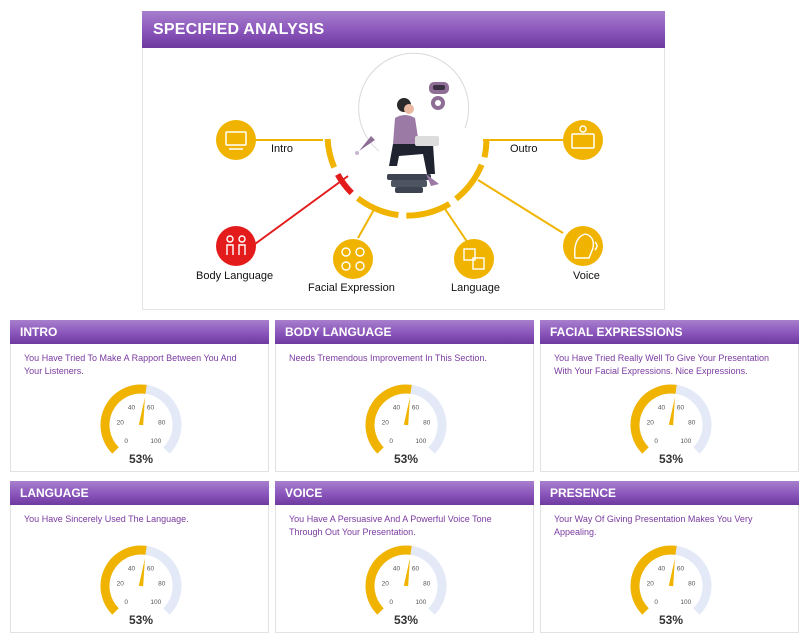 The width and height of the screenshot is (809, 644). I want to click on language-connector, so click(455, 224).